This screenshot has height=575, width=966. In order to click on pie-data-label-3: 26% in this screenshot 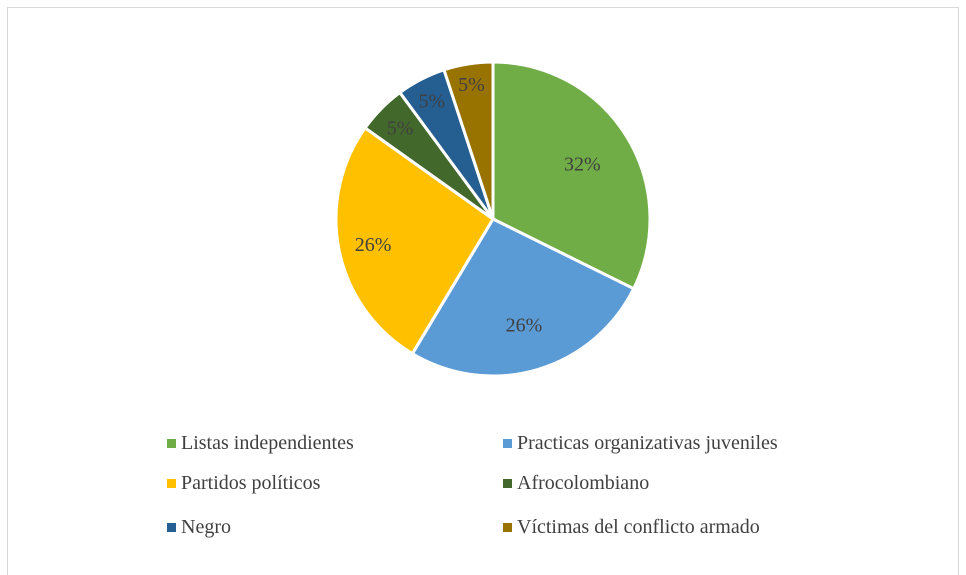, I will do `click(373, 245)`.